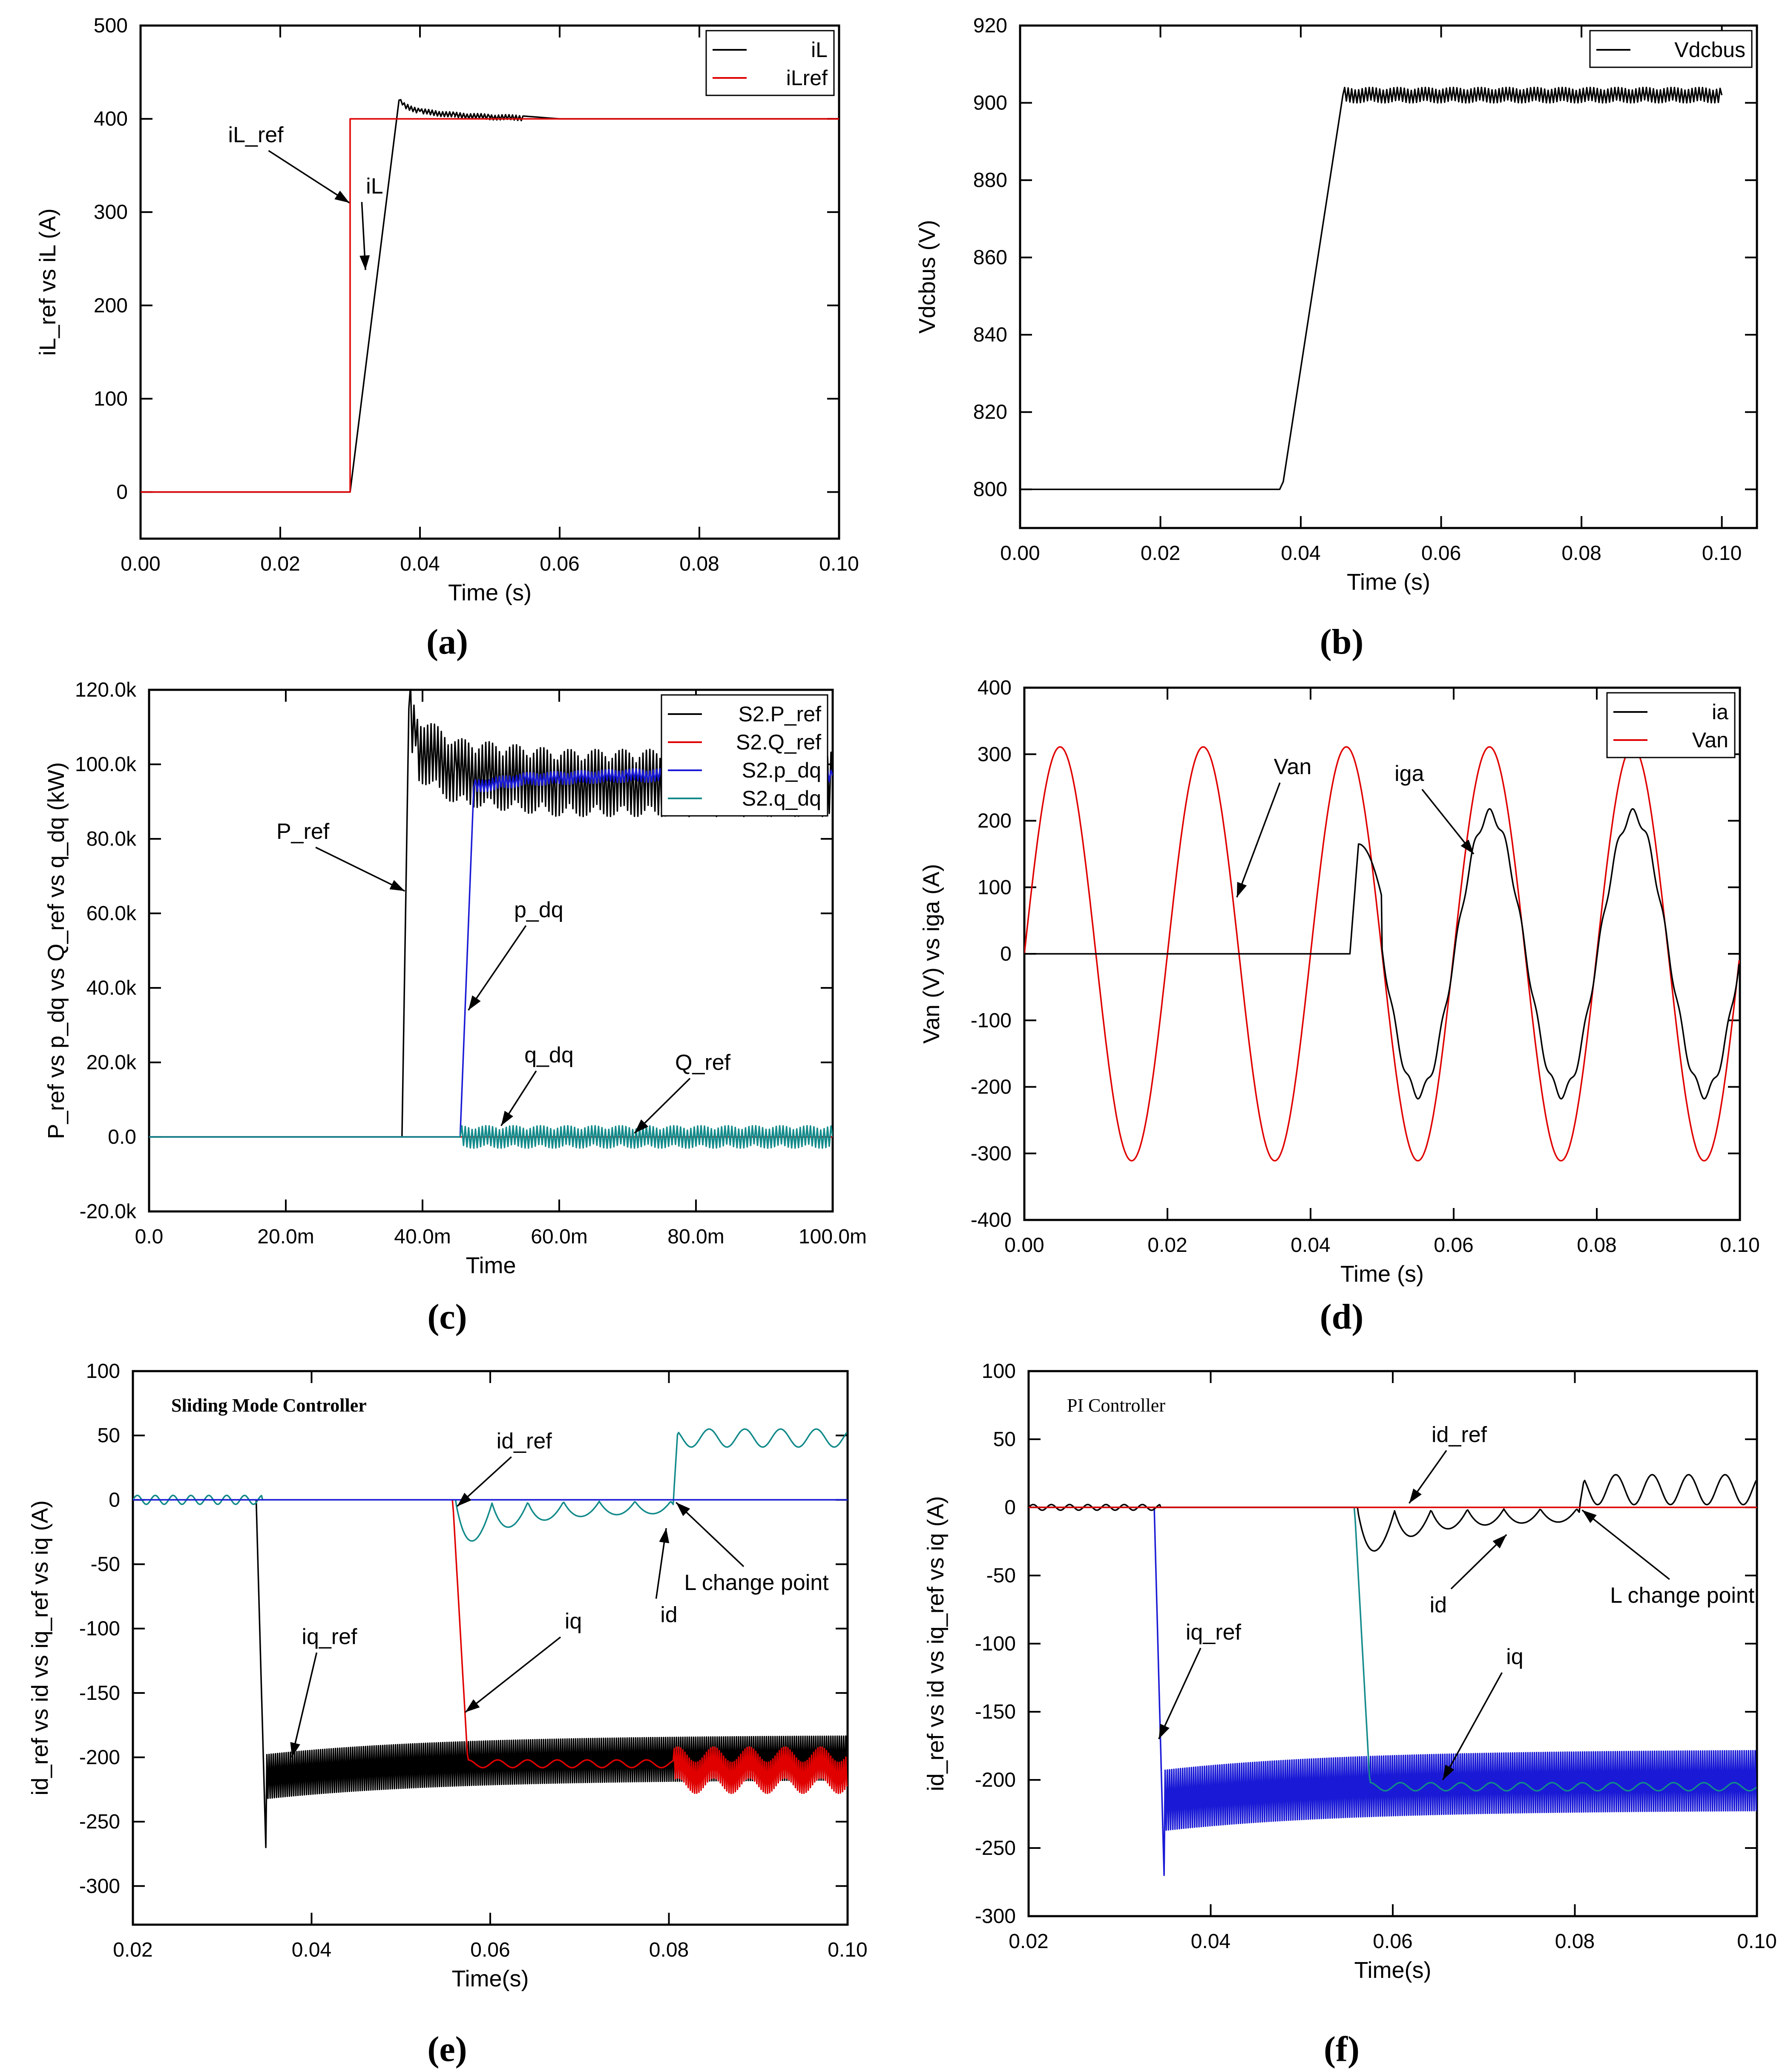 Image resolution: width=1791 pixels, height=2072 pixels. What do you see at coordinates (847, 1950) in the screenshot?
I see `x-tick-label: 0.10` at bounding box center [847, 1950].